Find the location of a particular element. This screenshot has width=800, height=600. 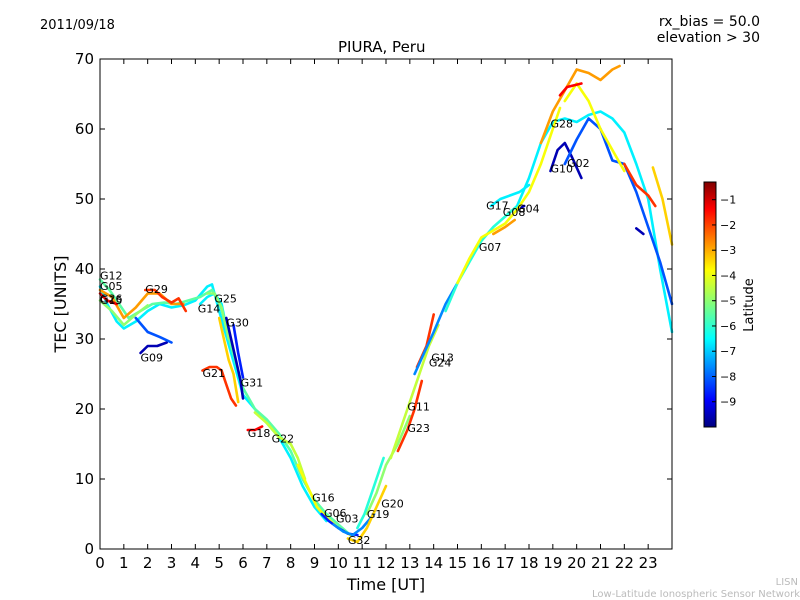

x-tick-label: 17 is located at coordinates (505, 563).